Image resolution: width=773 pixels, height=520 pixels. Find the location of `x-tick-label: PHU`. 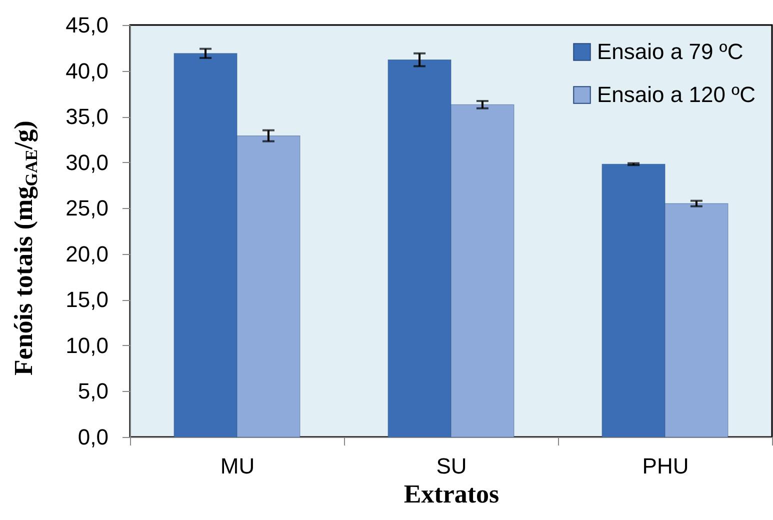

x-tick-label: PHU is located at coordinates (665, 466).